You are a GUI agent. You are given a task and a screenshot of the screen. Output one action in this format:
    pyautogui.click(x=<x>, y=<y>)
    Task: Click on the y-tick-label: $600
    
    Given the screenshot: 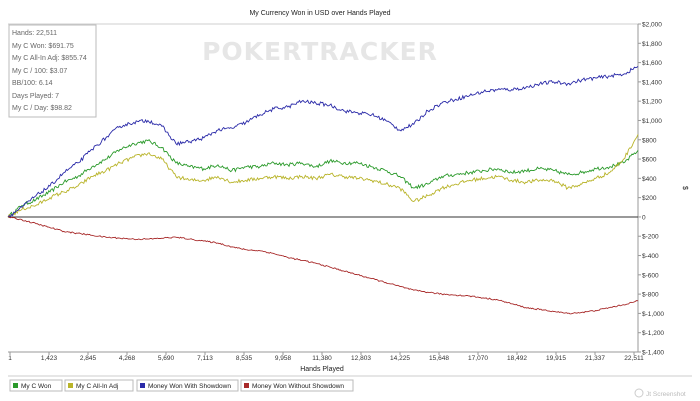 What is the action you would take?
    pyautogui.click(x=649, y=160)
    